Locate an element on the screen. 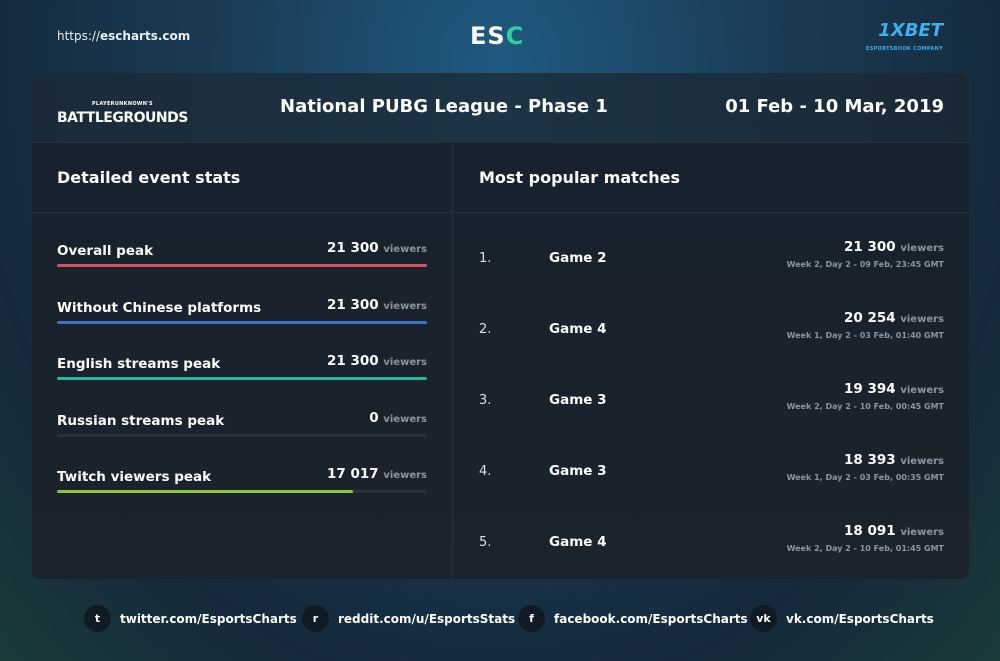 The height and width of the screenshot is (661, 1000). social-label: twitter.com/EsportsCharts is located at coordinates (208, 618).